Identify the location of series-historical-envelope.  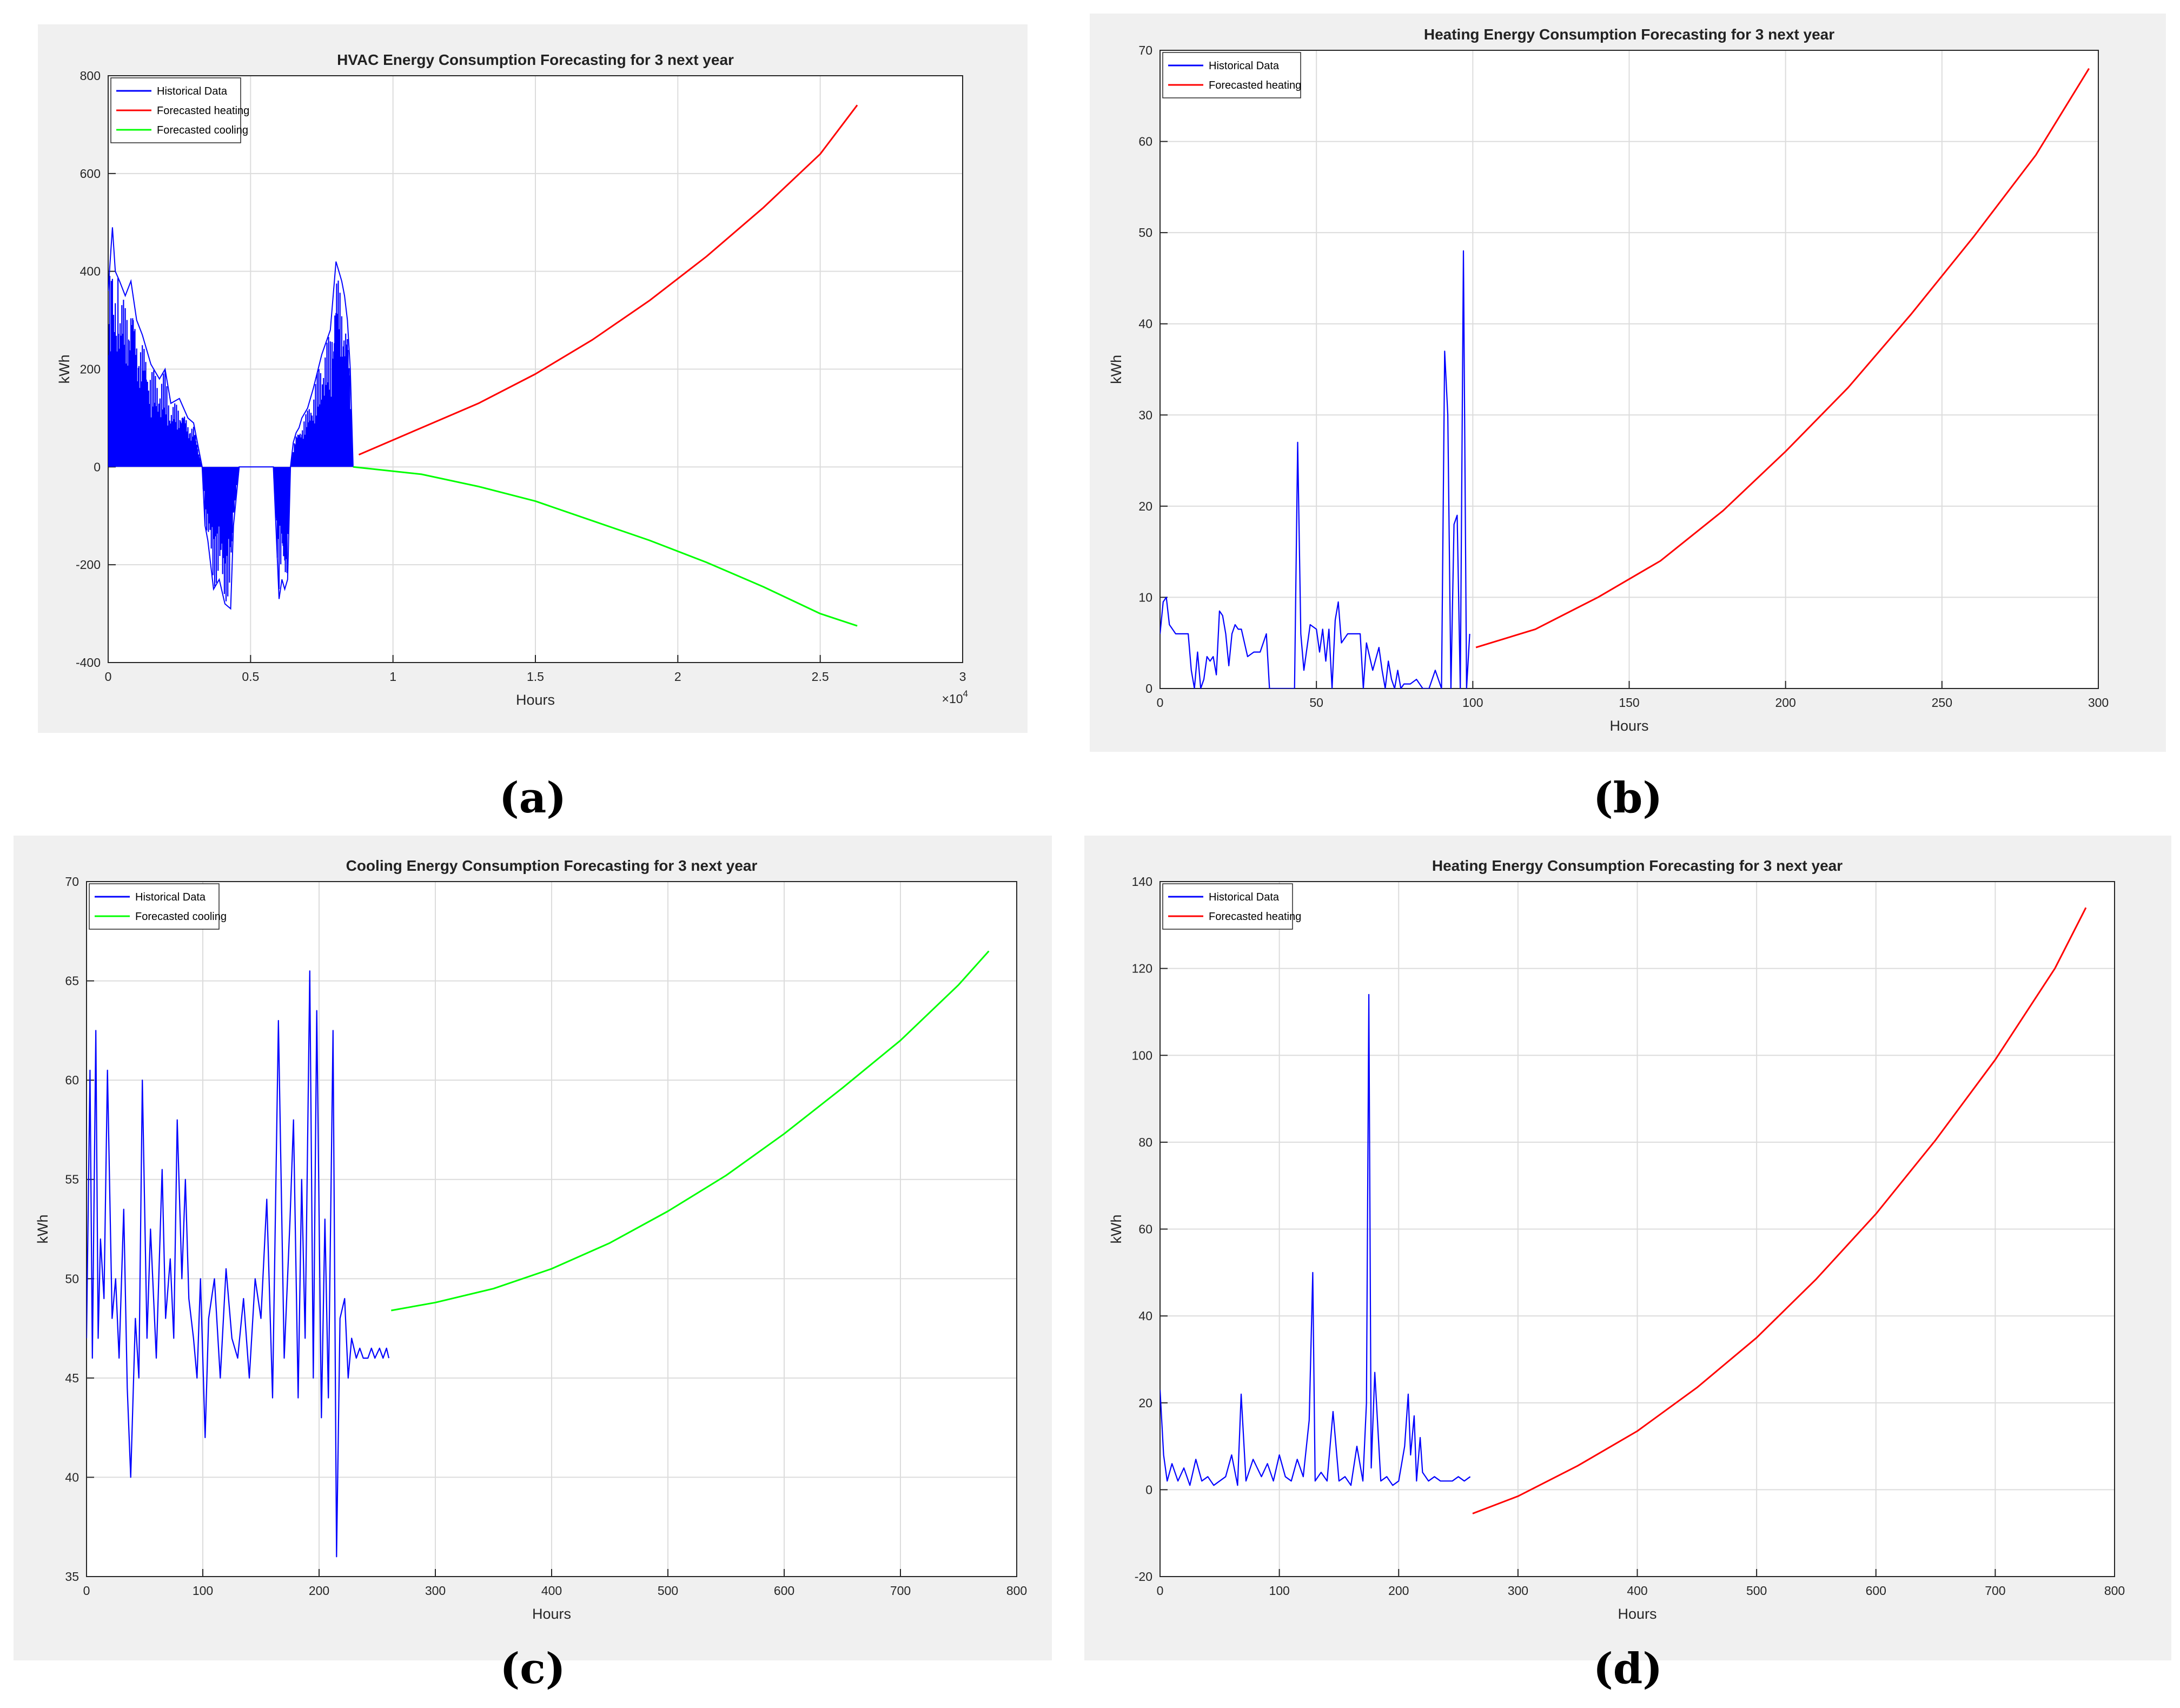
(231, 418).